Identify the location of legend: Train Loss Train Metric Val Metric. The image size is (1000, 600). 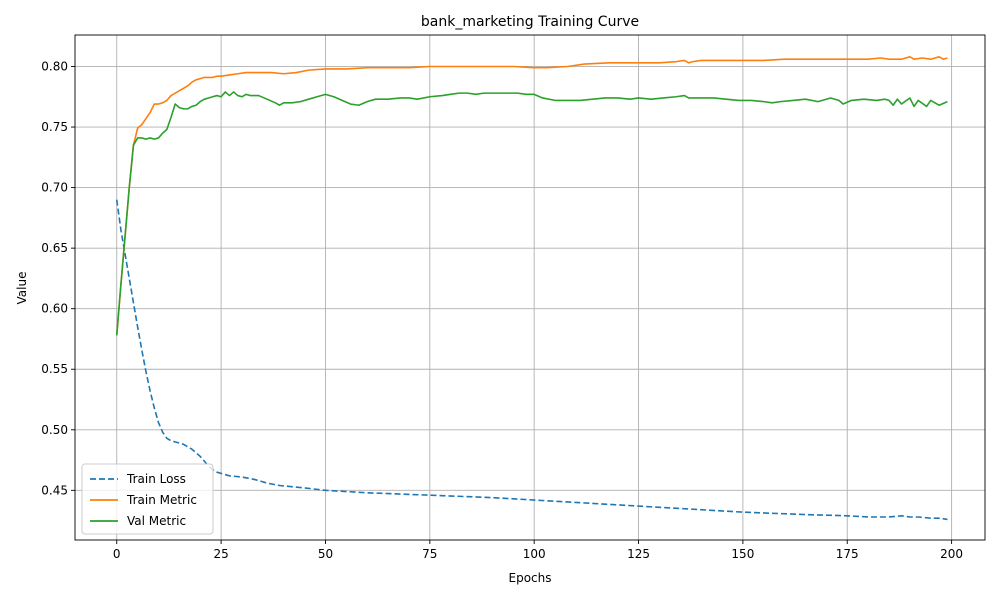
(147, 499).